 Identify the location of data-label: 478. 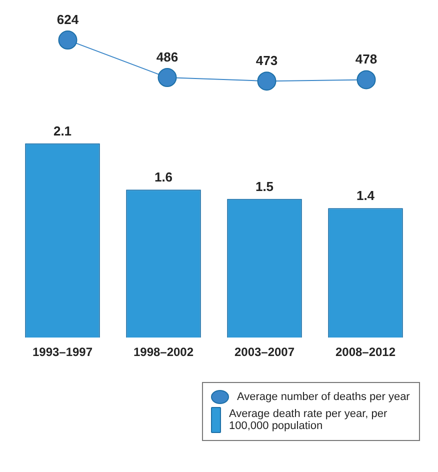
(366, 59).